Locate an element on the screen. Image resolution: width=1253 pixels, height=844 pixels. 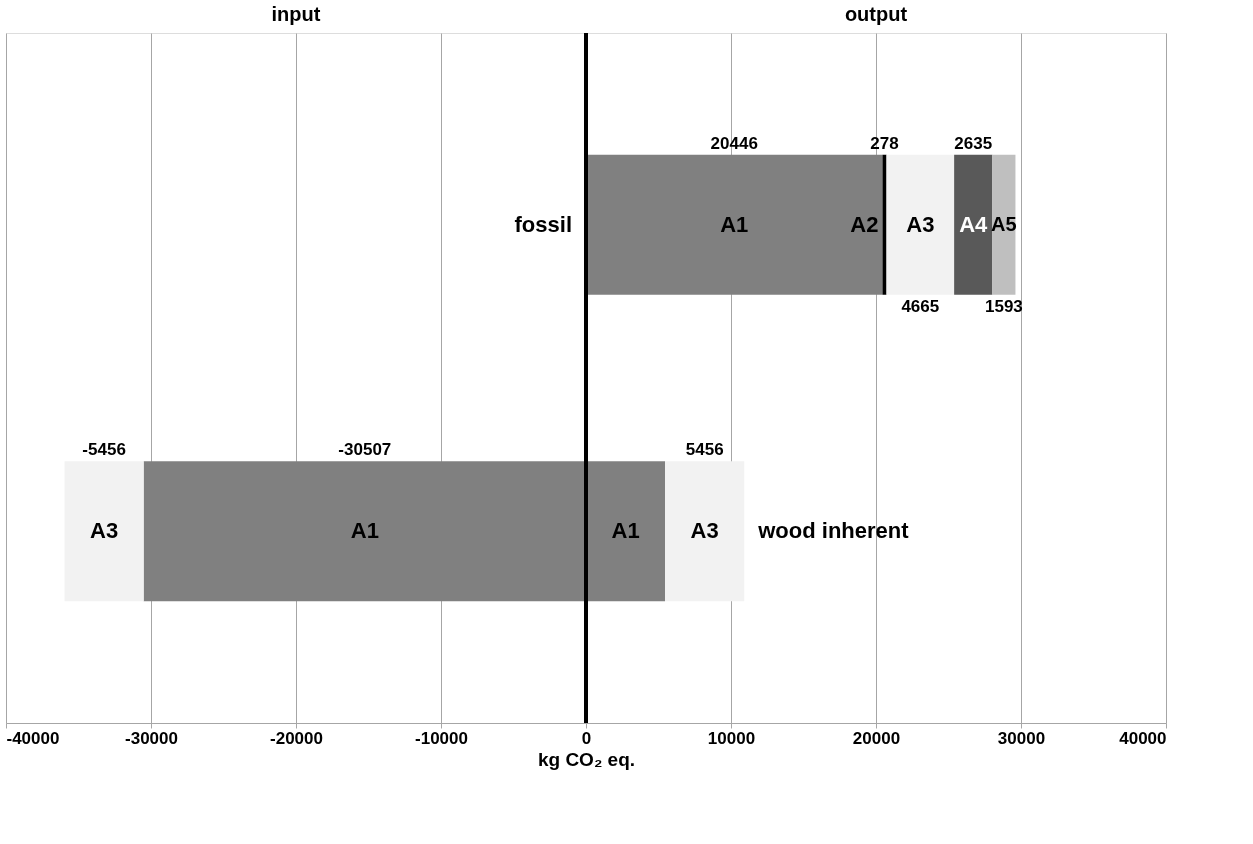
y-tick-label: fossil is located at coordinates (543, 224).